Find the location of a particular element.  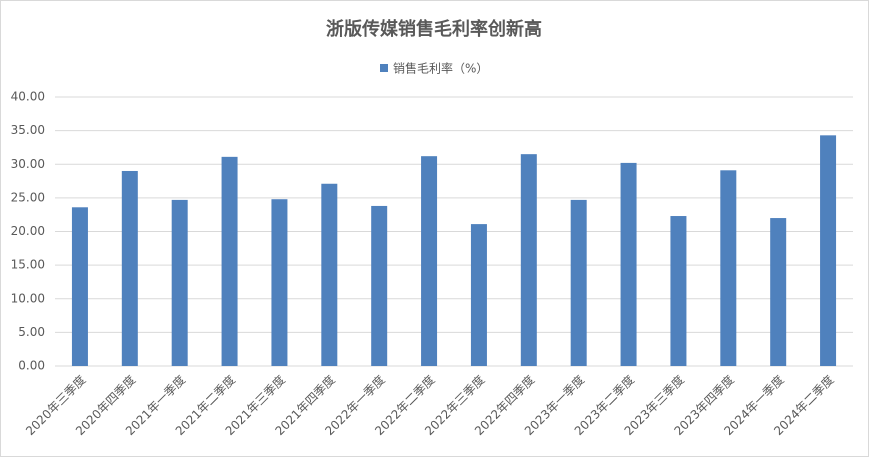

legend-swatch is located at coordinates (384, 68).